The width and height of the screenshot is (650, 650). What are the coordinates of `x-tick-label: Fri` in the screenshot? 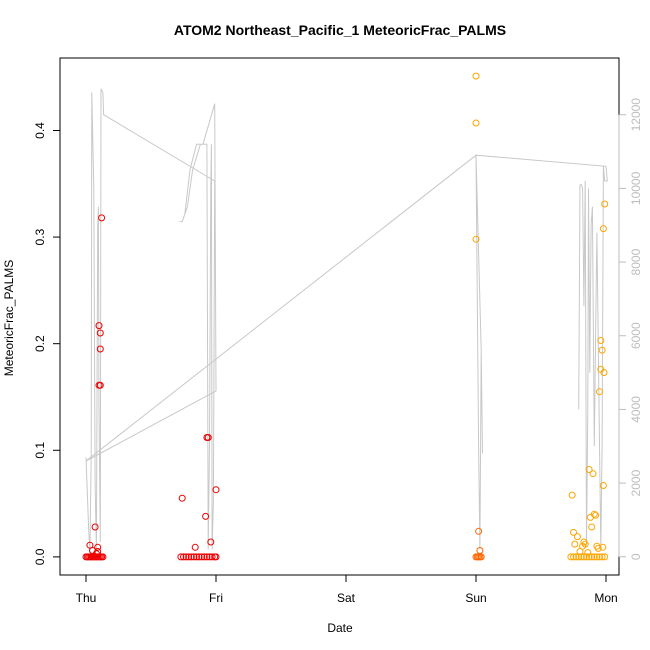 It's located at (216, 598).